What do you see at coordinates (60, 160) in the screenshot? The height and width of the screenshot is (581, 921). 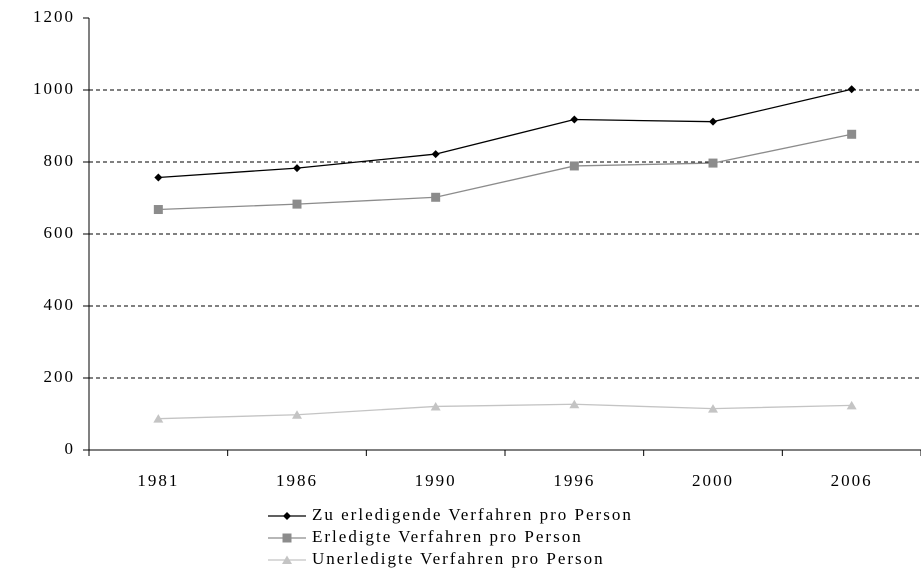 I see `y-tick-label: 800` at bounding box center [60, 160].